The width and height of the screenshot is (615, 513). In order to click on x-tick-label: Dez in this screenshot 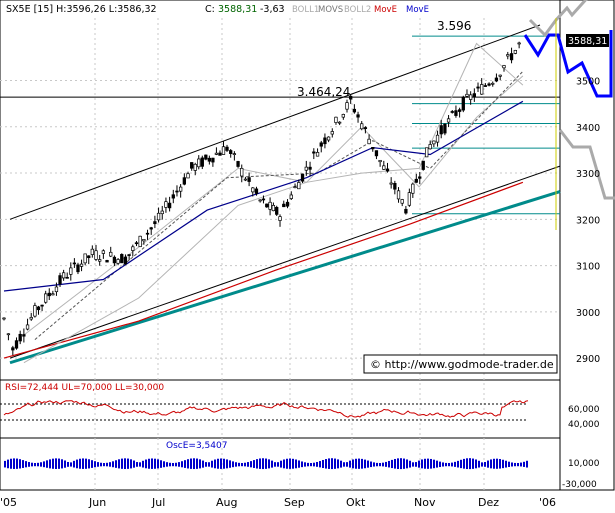, I will do `click(488, 502)`.